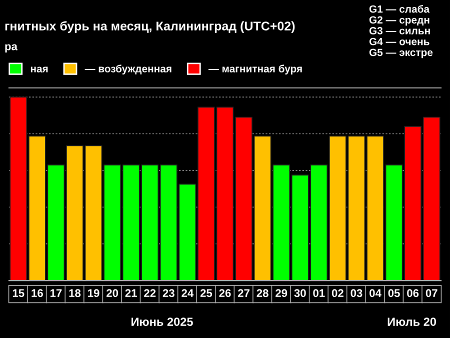  Describe the element at coordinates (39, 69) in the screenshot. I see `legend-label: ная` at that location.